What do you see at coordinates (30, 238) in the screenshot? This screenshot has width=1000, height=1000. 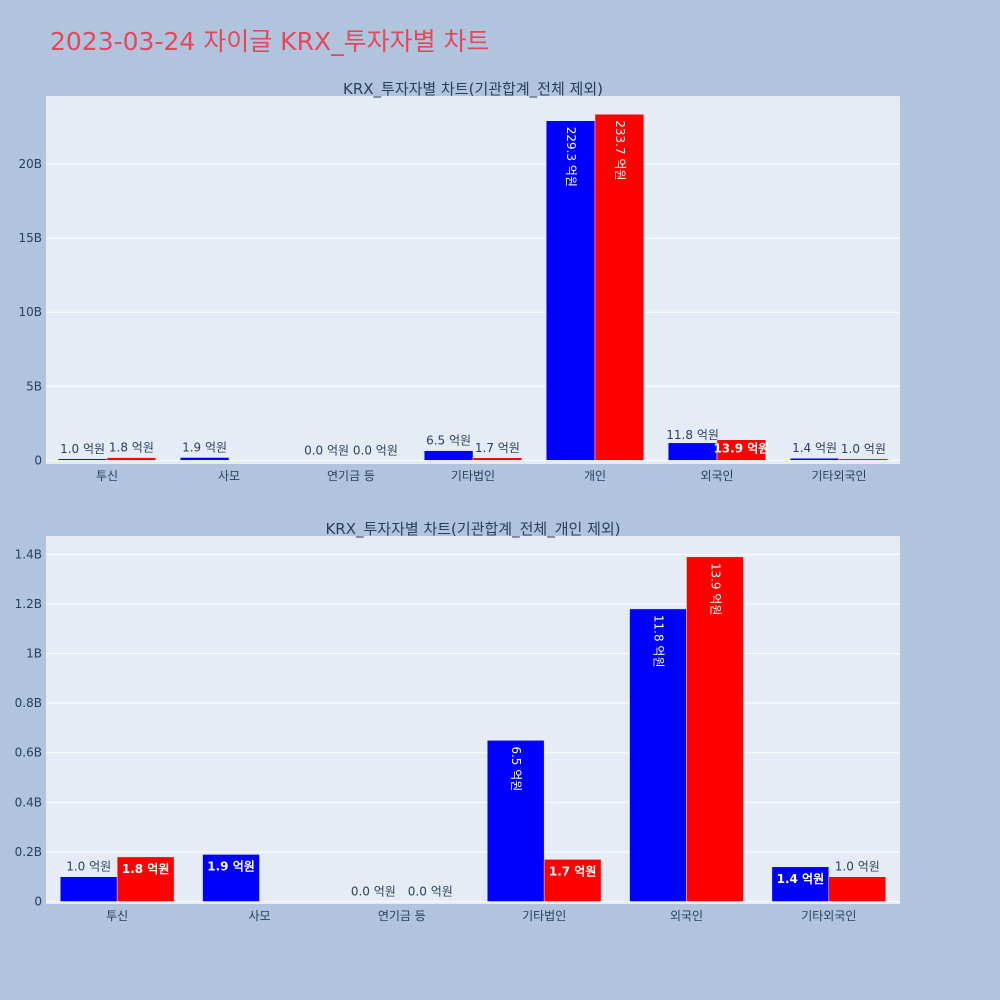 I see `y-tick-label: 15B` at bounding box center [30, 238].